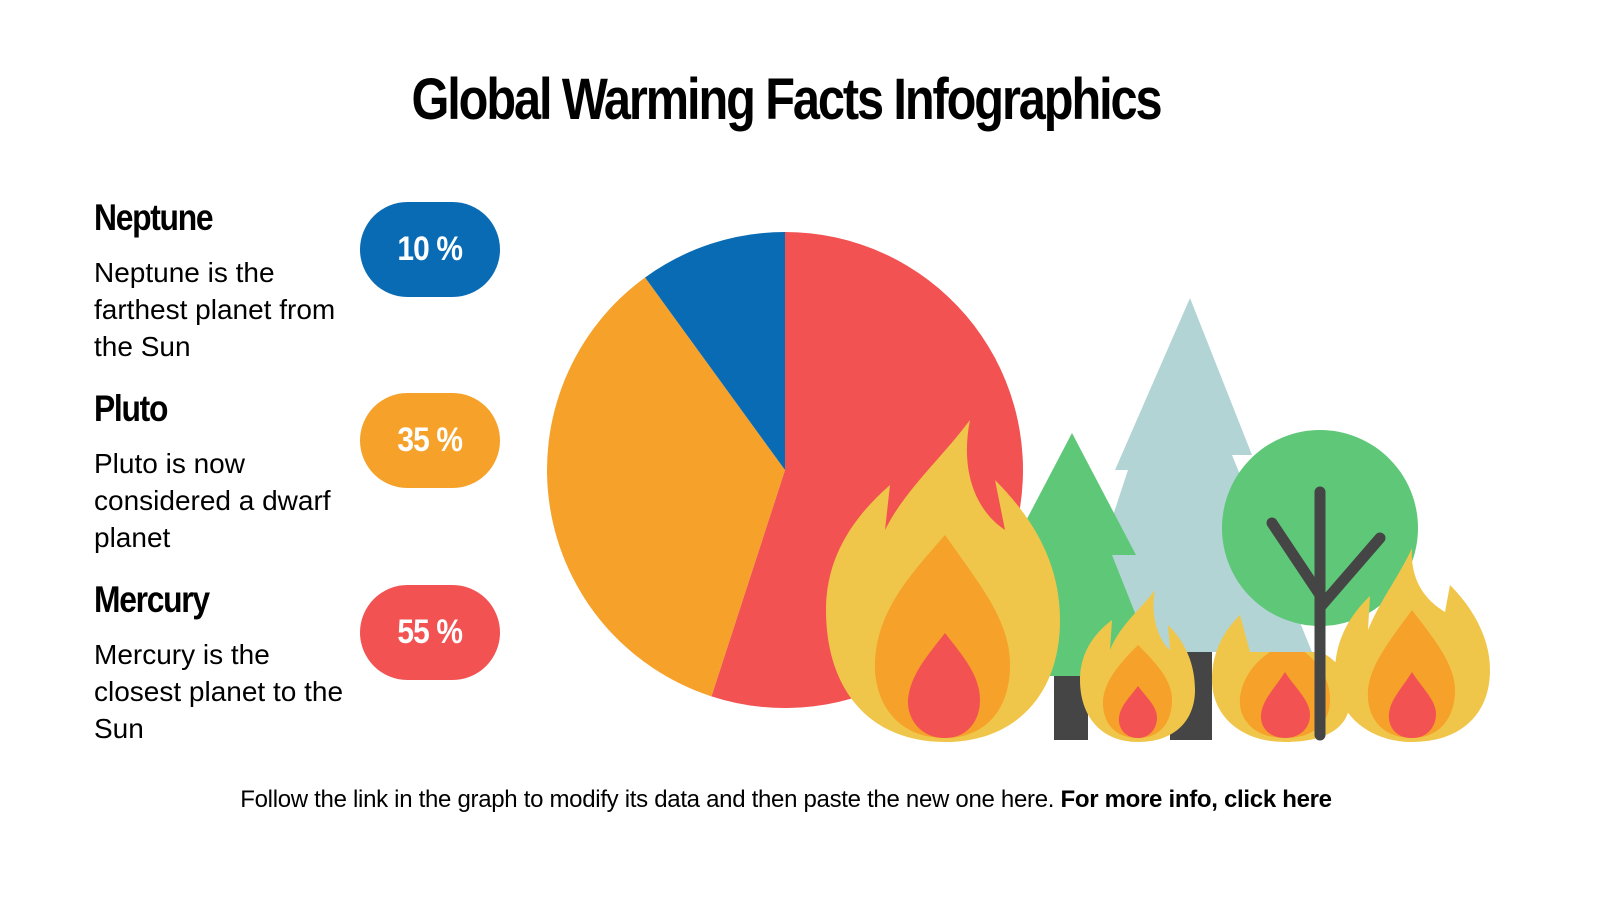 The height and width of the screenshot is (900, 1600). I want to click on percent-label: 10 %, so click(430, 249).